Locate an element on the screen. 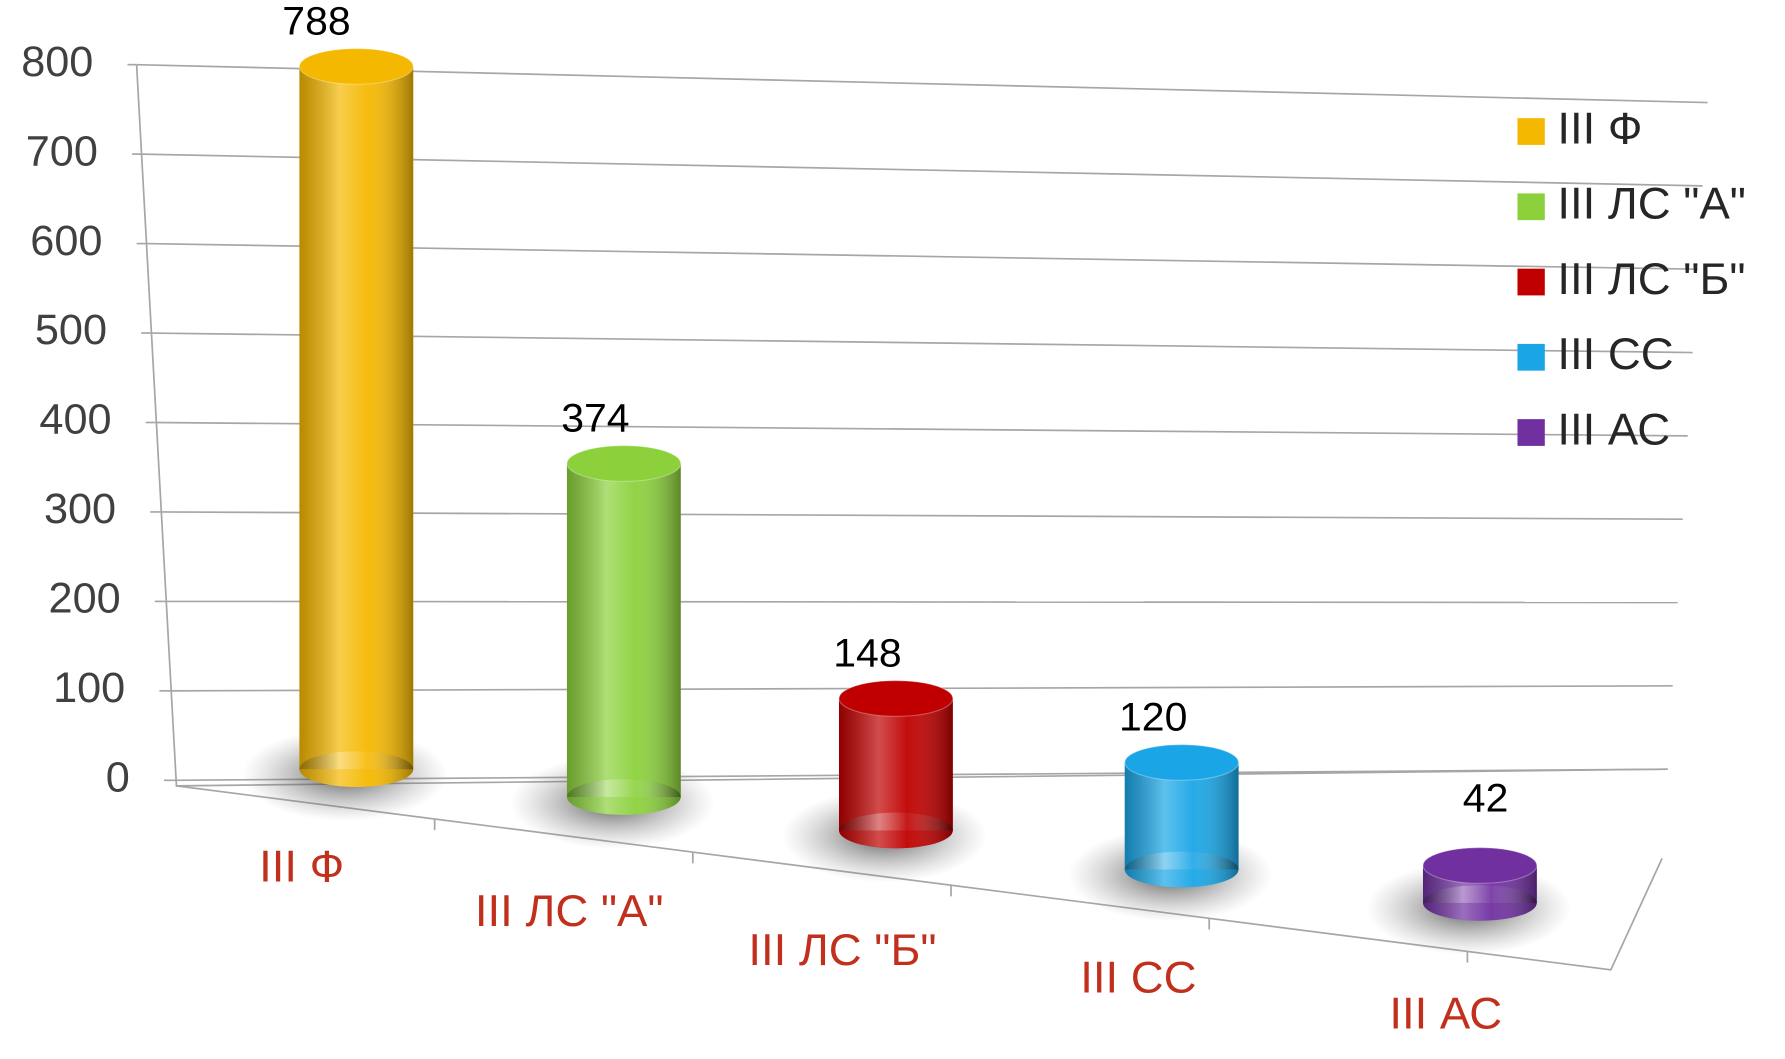  x-tick-label: III Ф is located at coordinates (301, 866).